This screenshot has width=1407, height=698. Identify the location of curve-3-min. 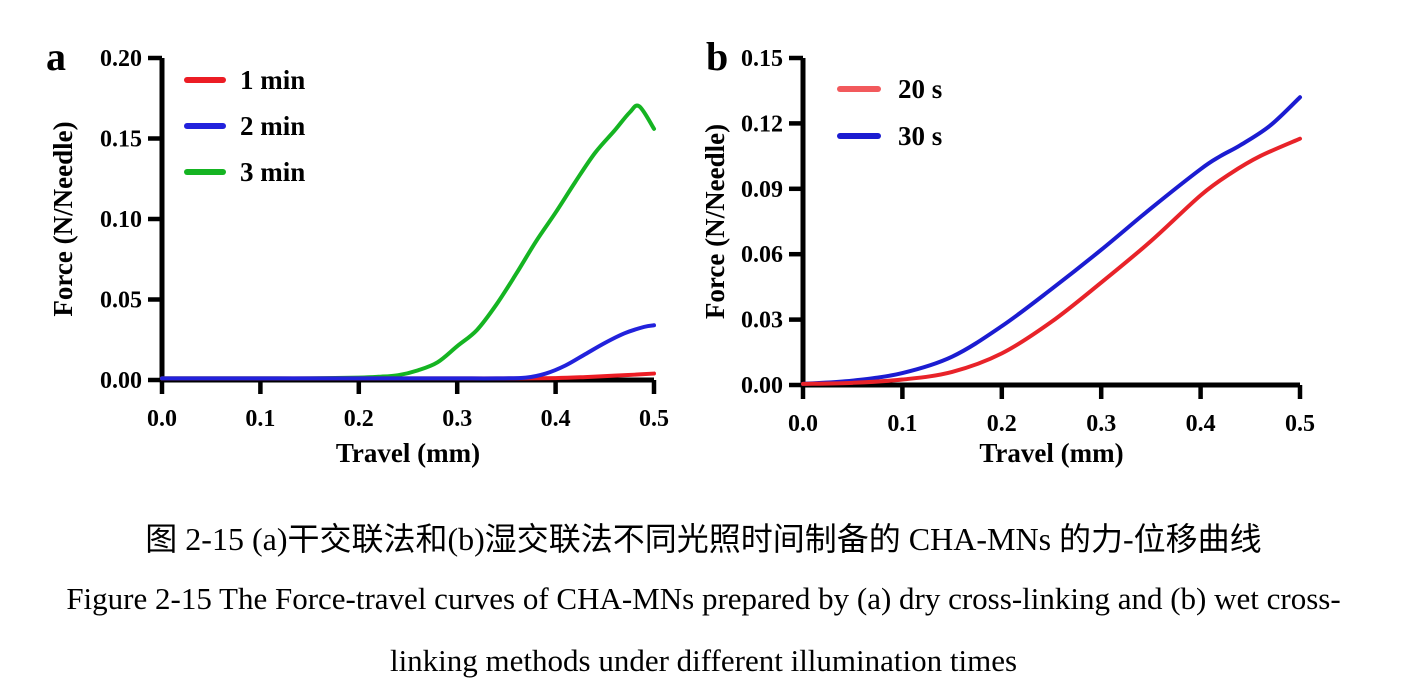
(408, 242).